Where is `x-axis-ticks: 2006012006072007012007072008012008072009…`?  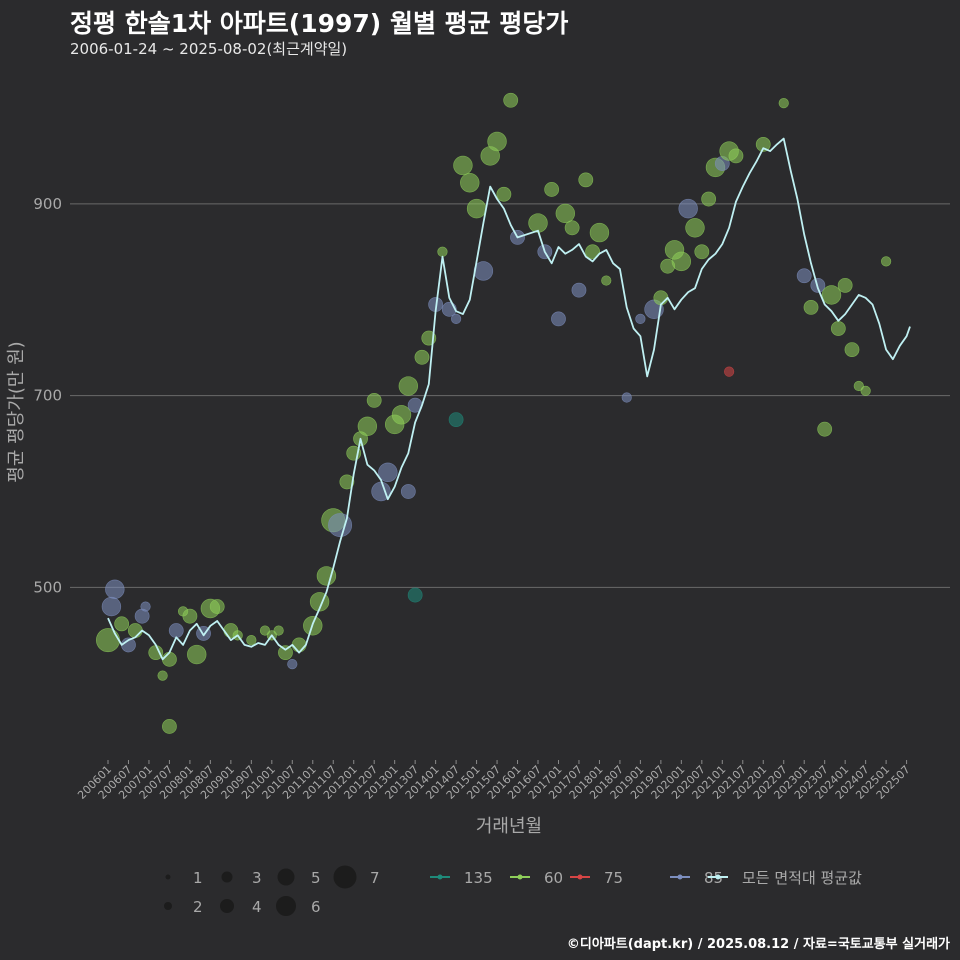 x-axis-ticks: 2006012006072007012007072008012008072009… is located at coordinates (494, 781).